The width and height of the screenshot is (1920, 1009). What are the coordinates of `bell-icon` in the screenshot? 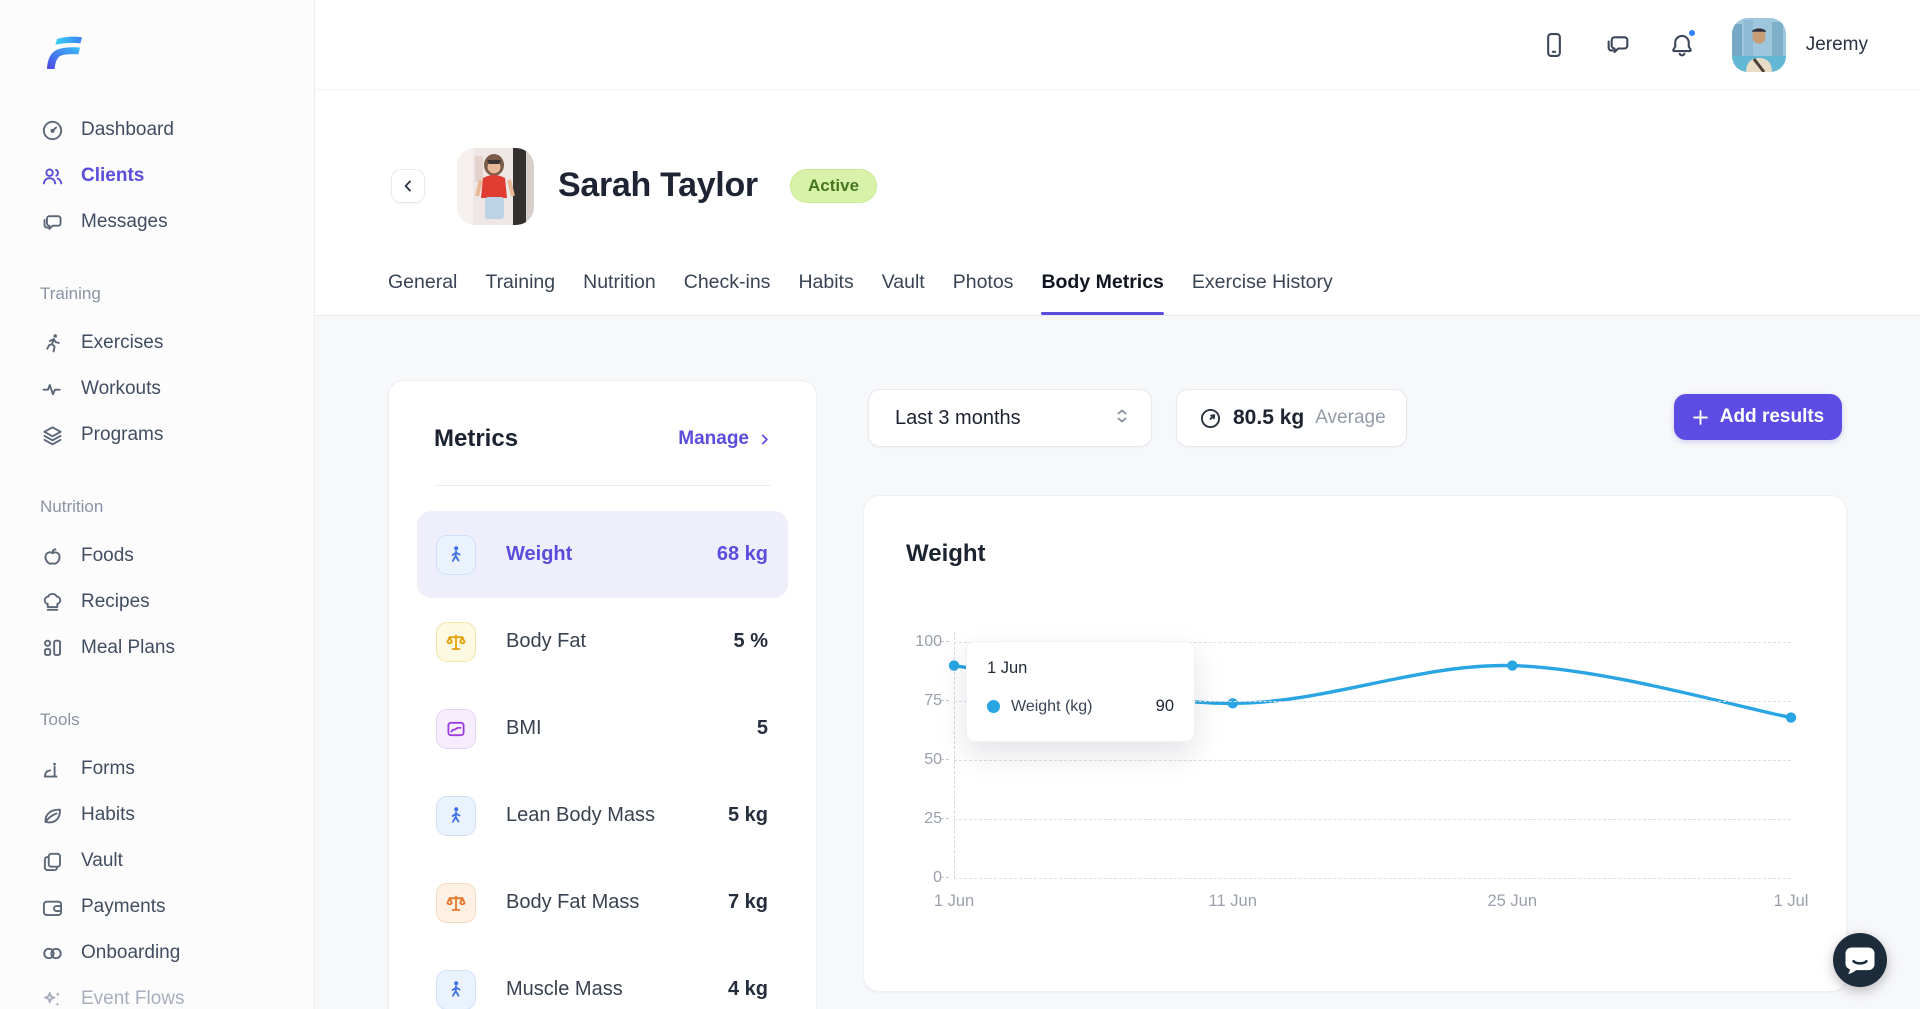 It's located at (1682, 43).